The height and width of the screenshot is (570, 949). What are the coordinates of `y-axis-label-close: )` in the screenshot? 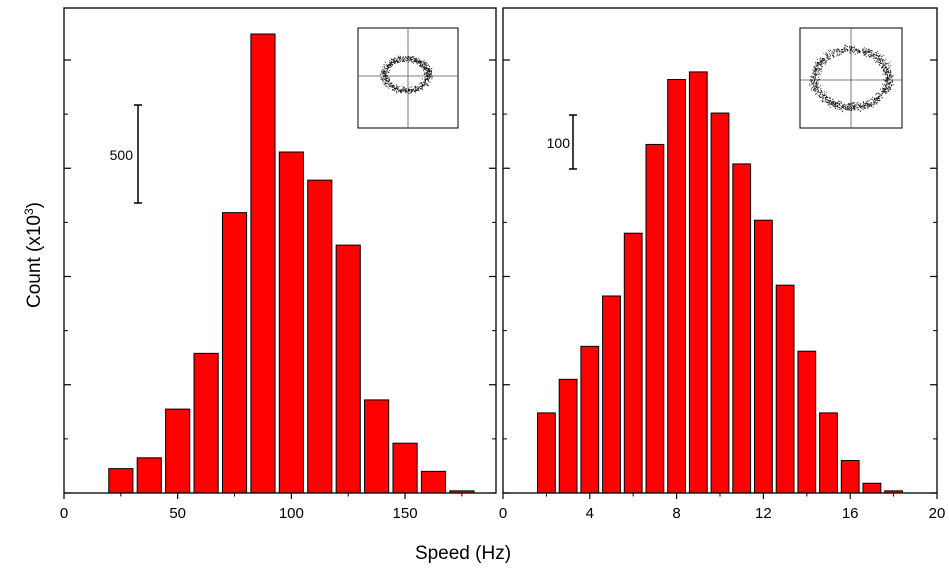 It's located at (34, 205).